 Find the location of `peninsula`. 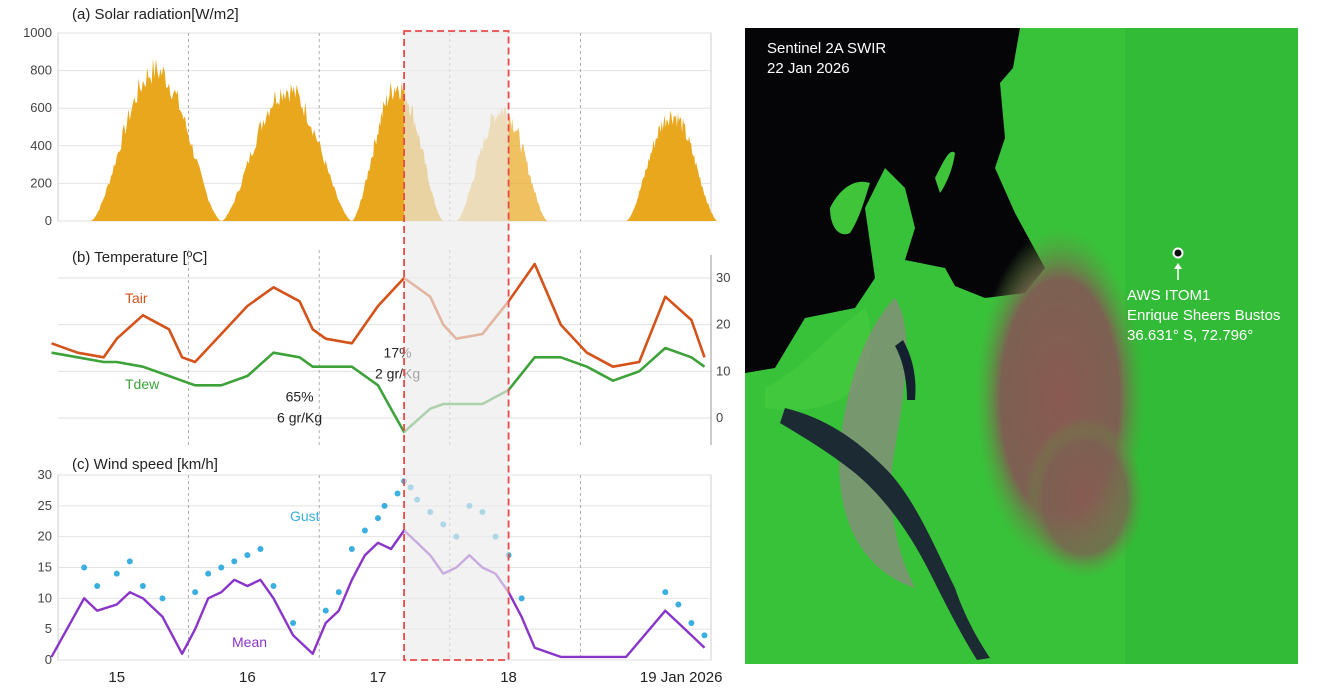

peninsula is located at coordinates (818, 359).